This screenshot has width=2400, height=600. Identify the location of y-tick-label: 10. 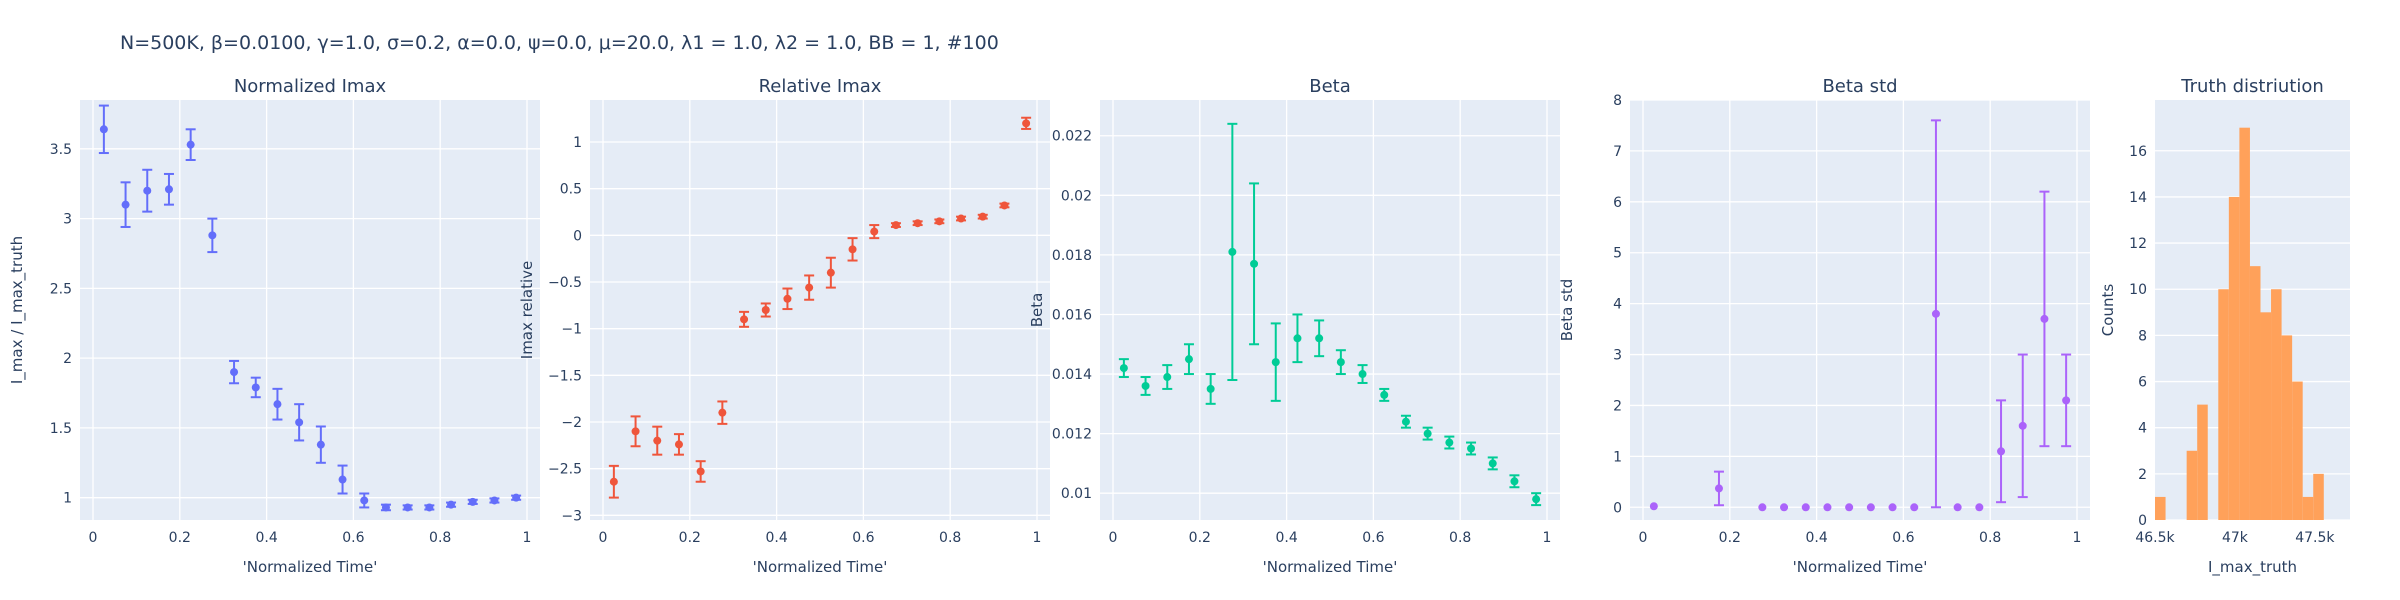
(2138, 290).